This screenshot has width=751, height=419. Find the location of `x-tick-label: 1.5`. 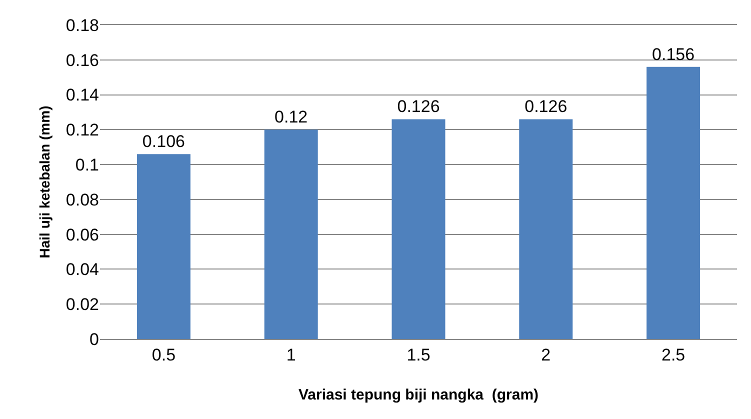

x-tick-label: 1.5 is located at coordinates (418, 354).